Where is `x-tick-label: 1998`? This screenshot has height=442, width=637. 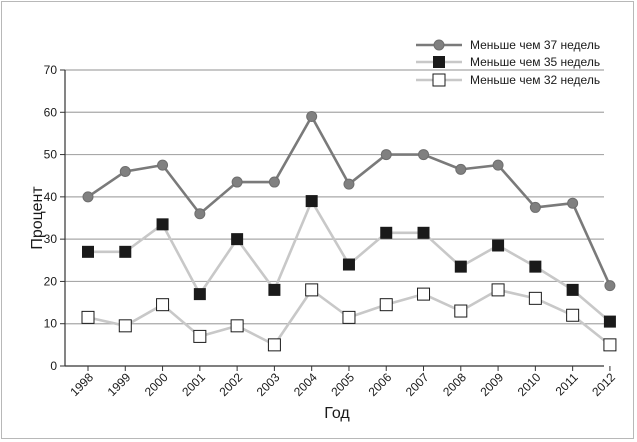 x-tick-label: 1998 is located at coordinates (81, 384).